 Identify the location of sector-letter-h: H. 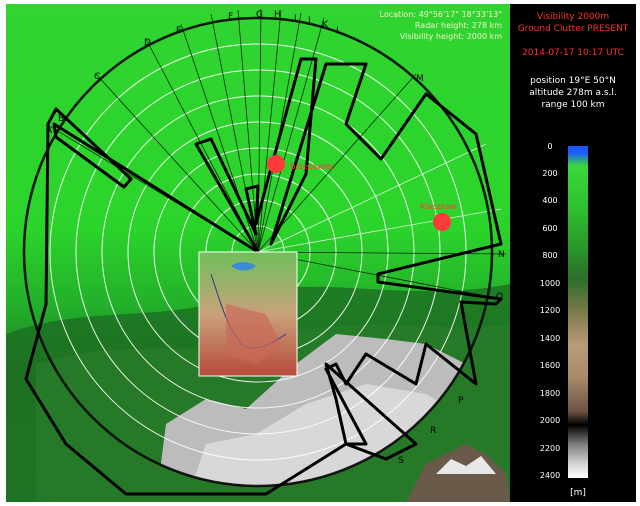
(277, 15).